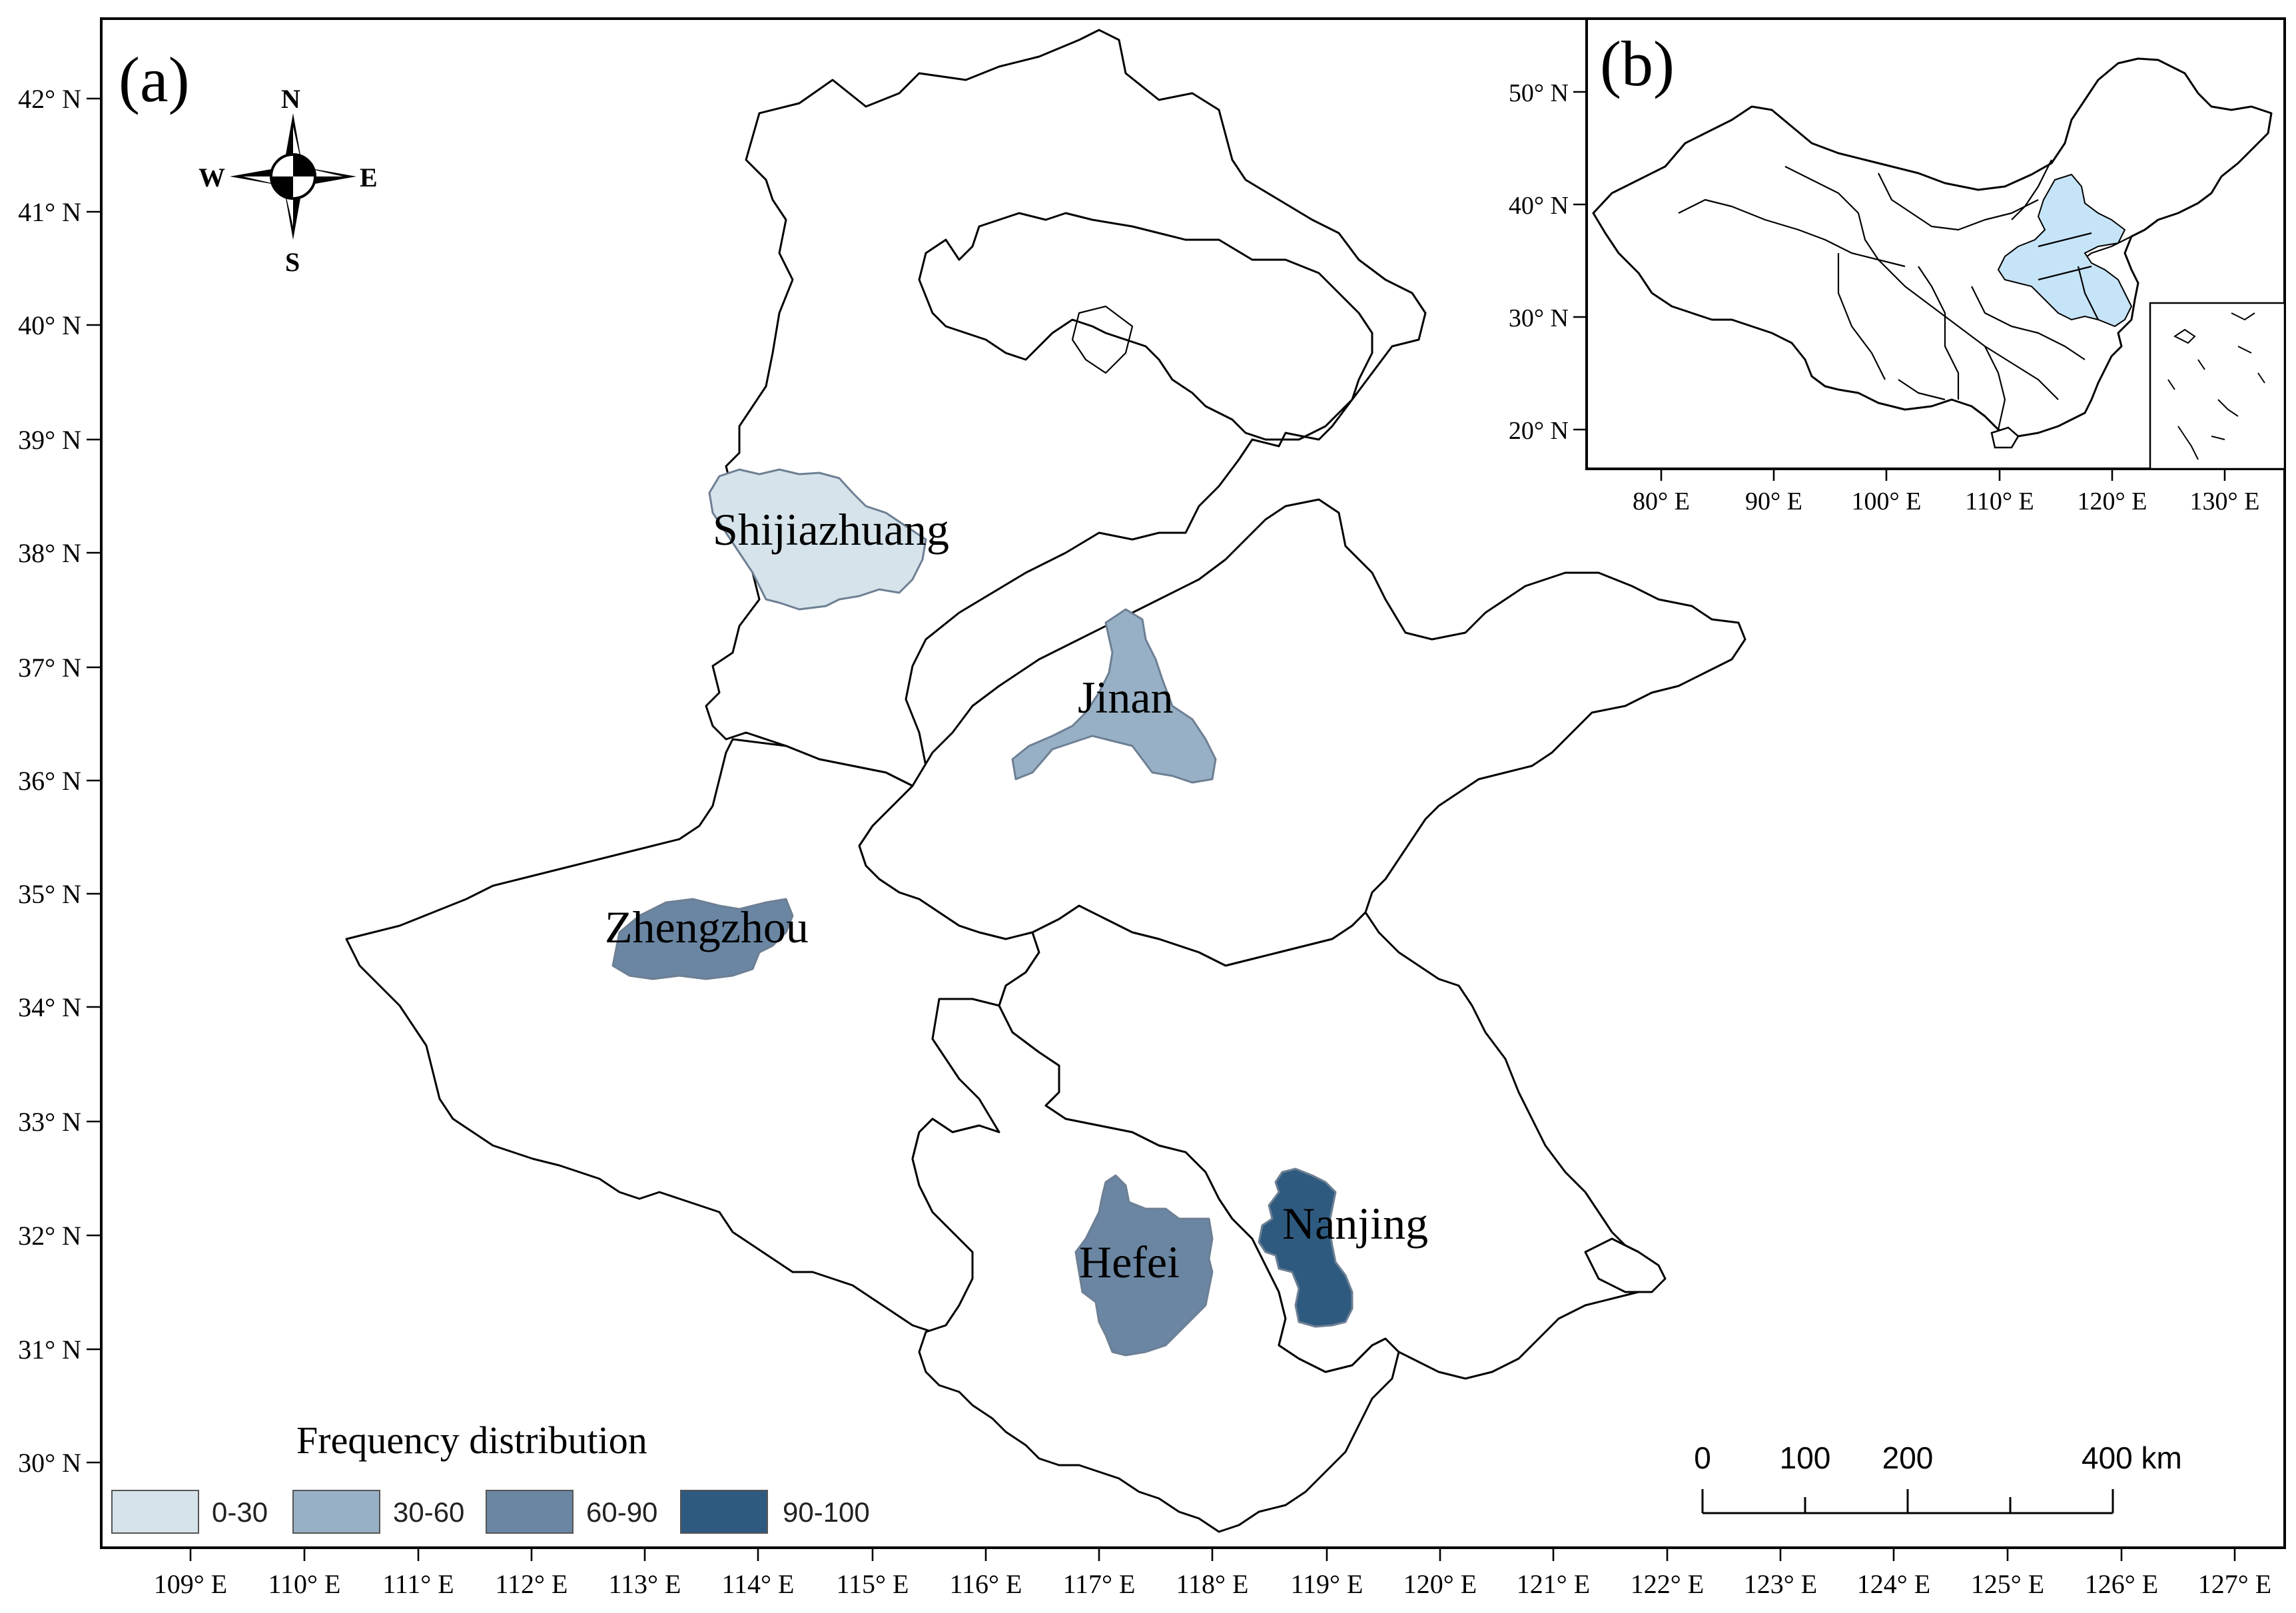 Image resolution: width=2296 pixels, height=1613 pixels. What do you see at coordinates (1329, 1142) in the screenshot?
I see `province-jiangsu` at bounding box center [1329, 1142].